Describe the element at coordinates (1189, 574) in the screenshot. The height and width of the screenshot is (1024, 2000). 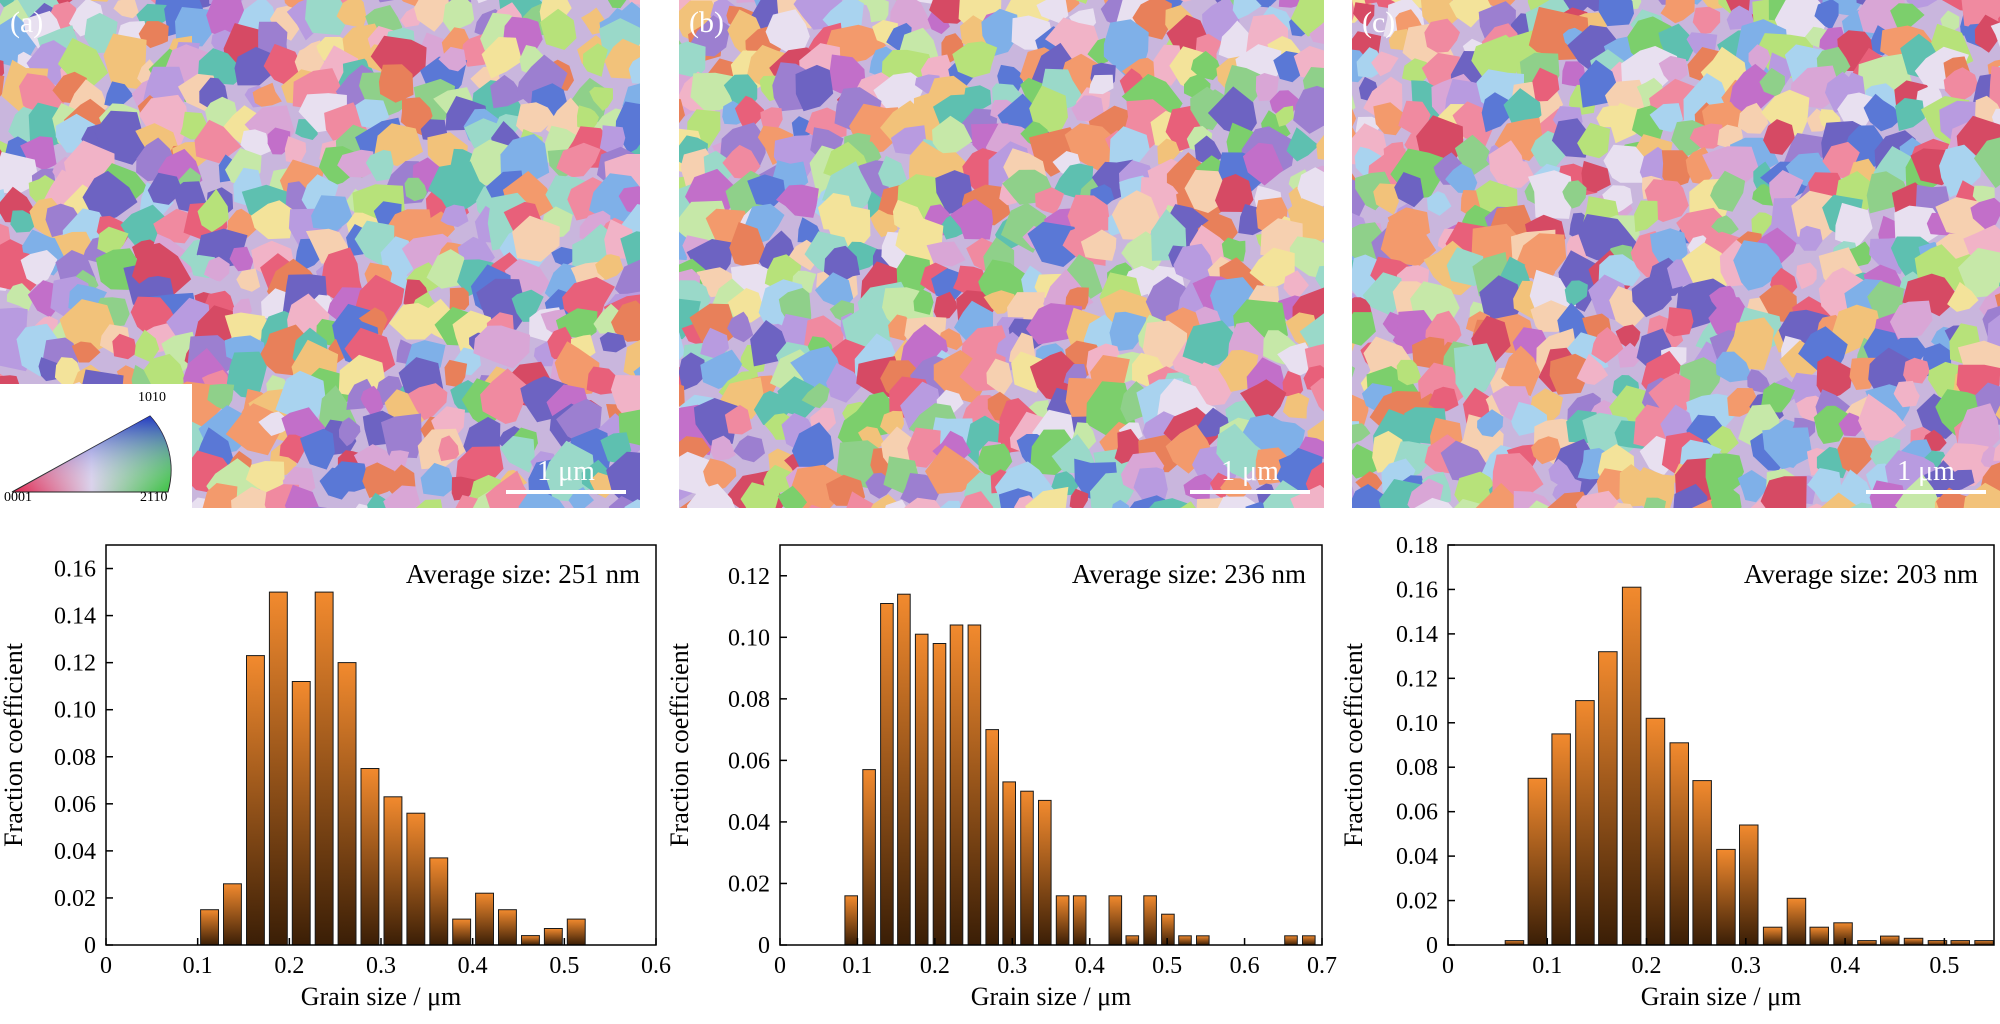
I see `average-size-annotation: Average size: 236 nm` at that location.